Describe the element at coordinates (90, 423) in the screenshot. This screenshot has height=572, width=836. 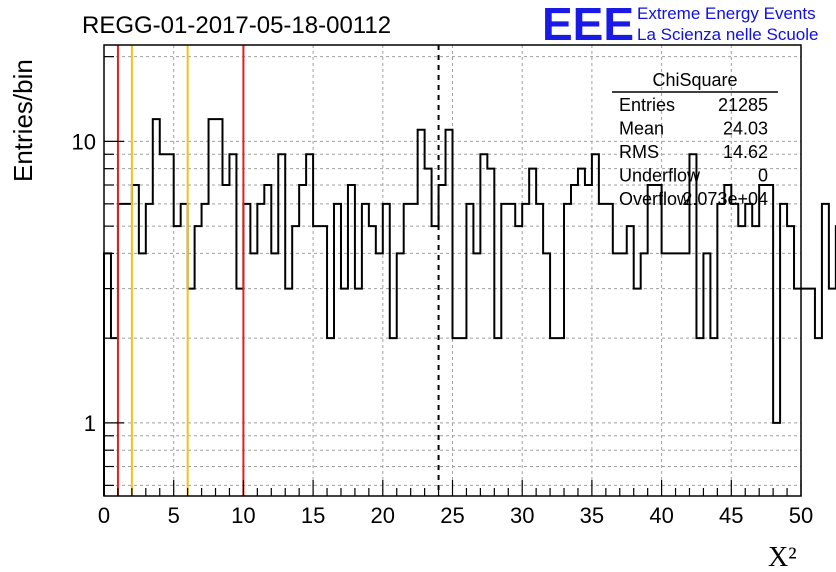
I see `y-tick-label: 1` at that location.